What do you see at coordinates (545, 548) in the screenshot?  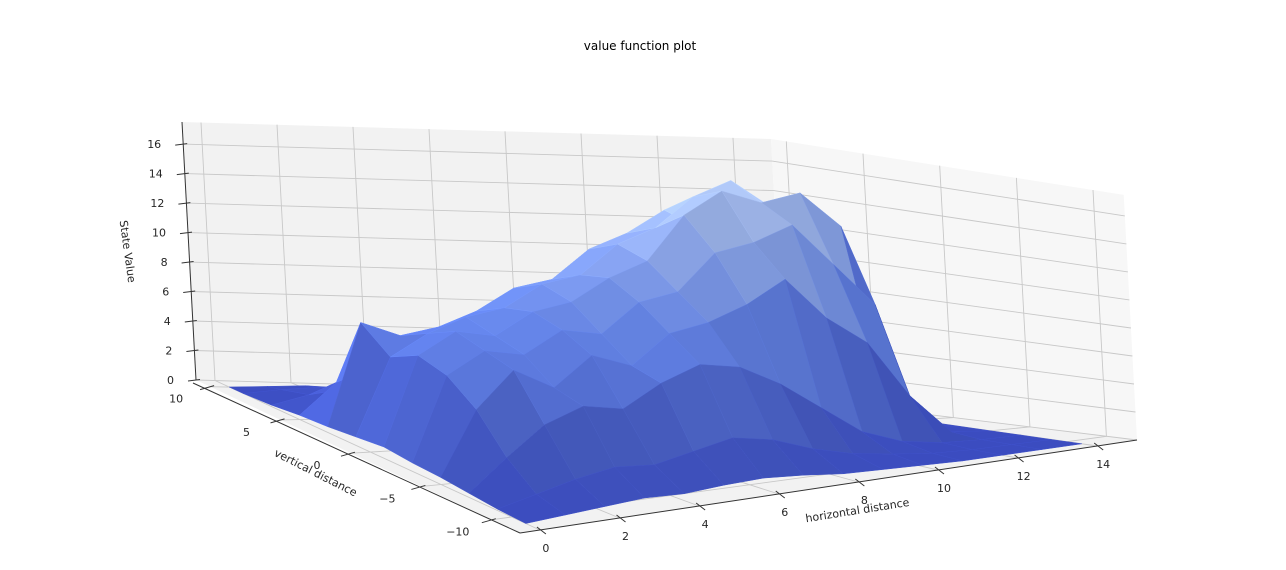 I see `x-tick-label: 0` at bounding box center [545, 548].